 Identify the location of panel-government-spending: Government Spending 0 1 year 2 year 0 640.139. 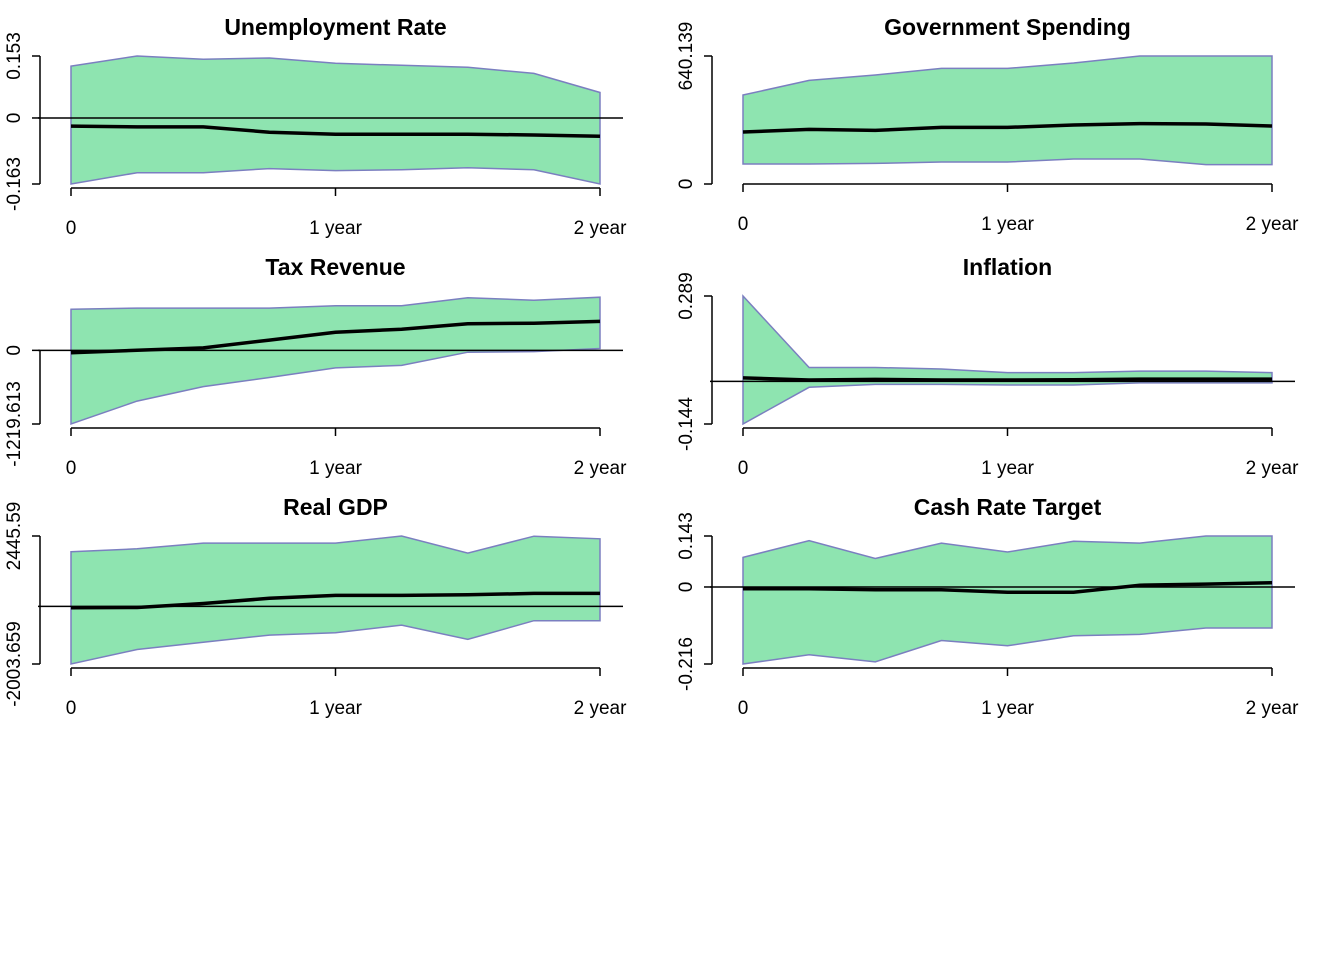
(987, 124).